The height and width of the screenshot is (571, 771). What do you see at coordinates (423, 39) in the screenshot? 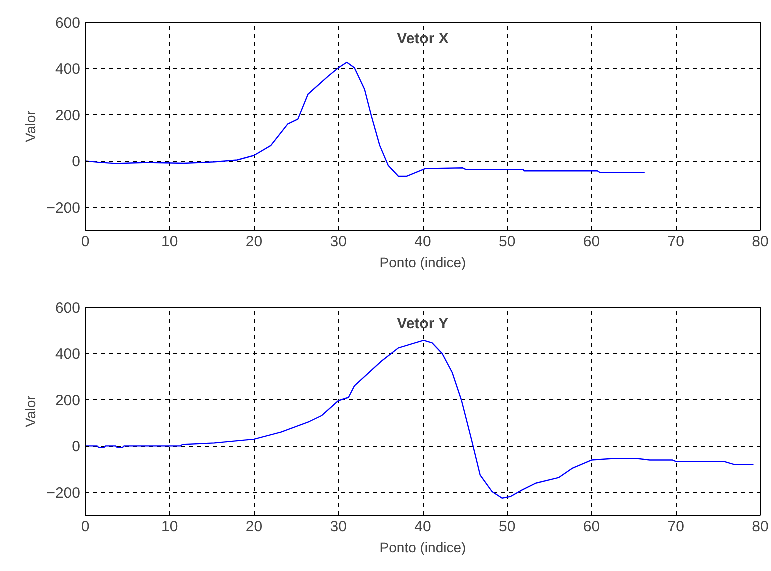
I see `text: Vetor X` at bounding box center [423, 39].